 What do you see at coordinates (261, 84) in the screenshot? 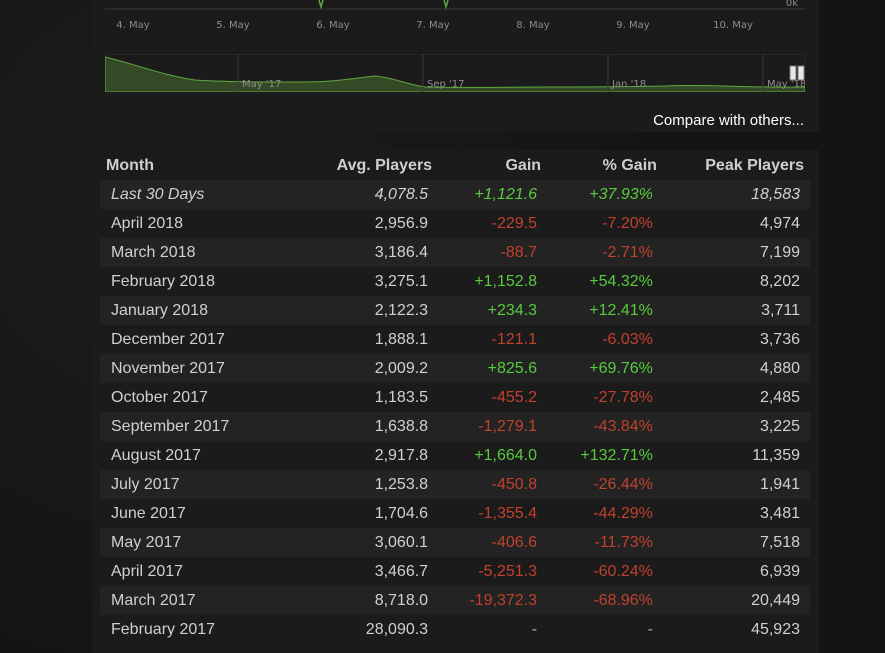
I see `navigator-tick-label: May '17` at bounding box center [261, 84].